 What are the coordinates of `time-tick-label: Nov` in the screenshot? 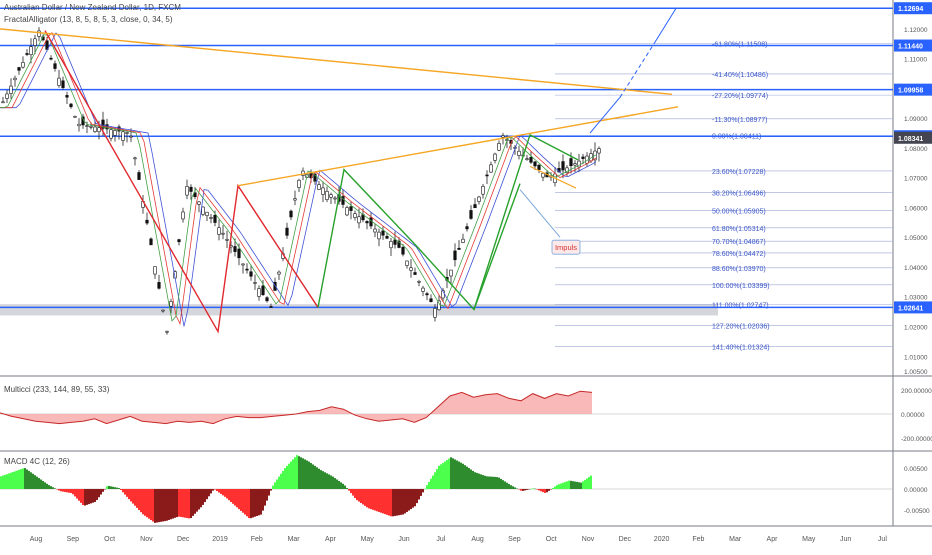 It's located at (146, 539).